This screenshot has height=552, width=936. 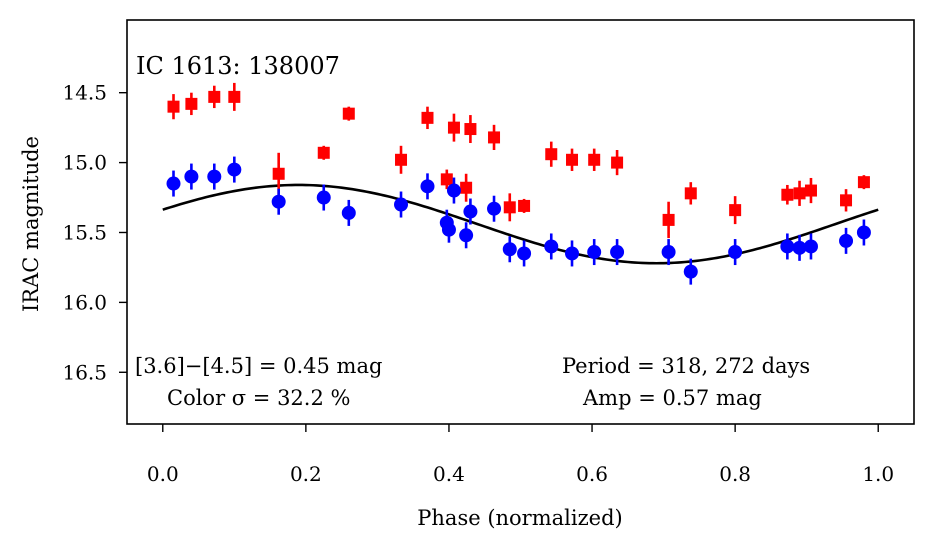 What do you see at coordinates (84, 372) in the screenshot?
I see `y-tick-label: 16.5` at bounding box center [84, 372].